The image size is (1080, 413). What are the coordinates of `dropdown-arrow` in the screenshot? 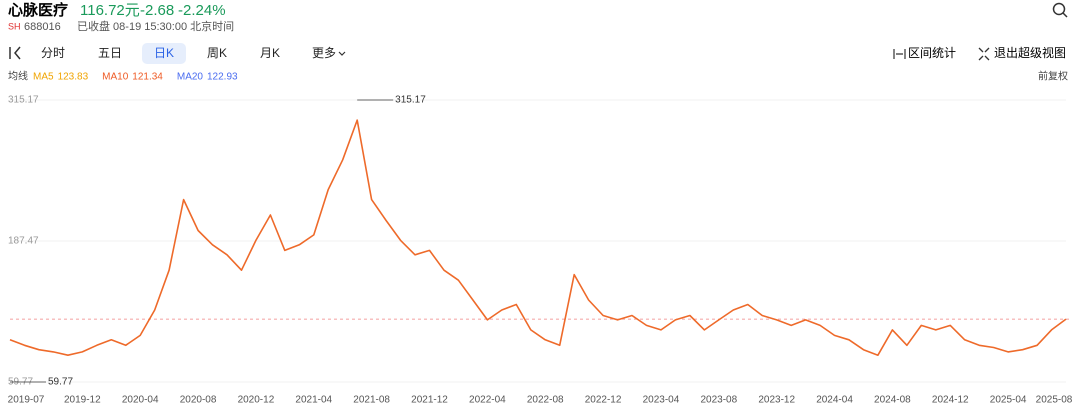 It's located at (342, 53).